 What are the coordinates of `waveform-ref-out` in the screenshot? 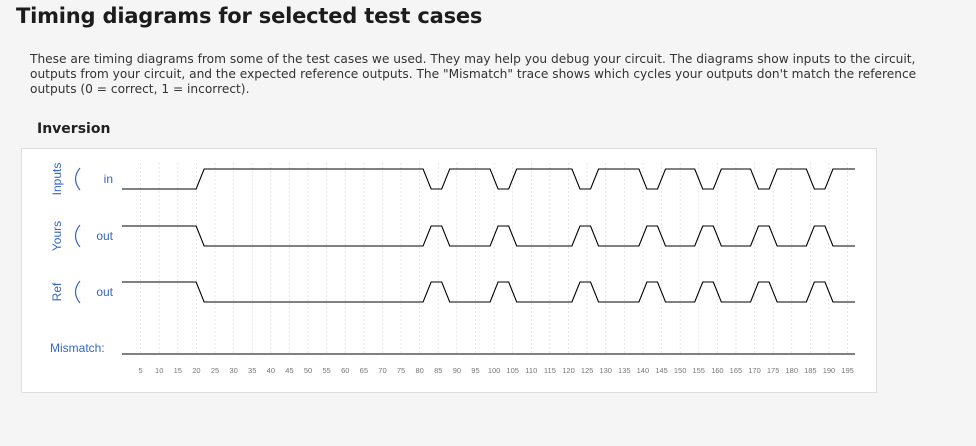 It's located at (488, 292).